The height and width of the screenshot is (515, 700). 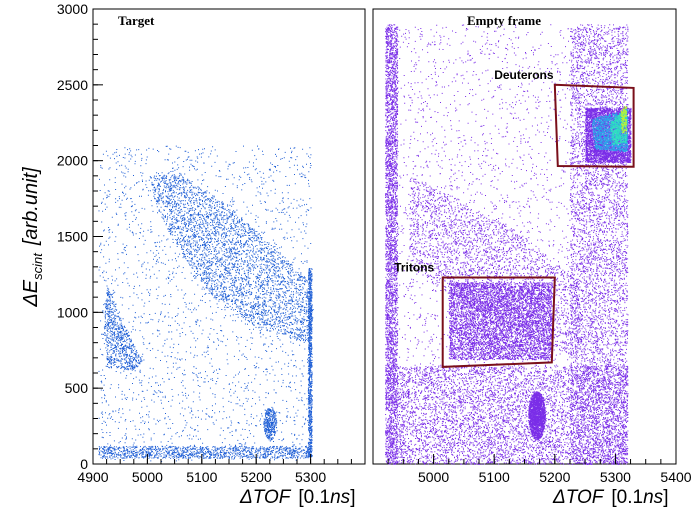 What do you see at coordinates (72, 312) in the screenshot?
I see `y-tick-label: 1000` at bounding box center [72, 312].